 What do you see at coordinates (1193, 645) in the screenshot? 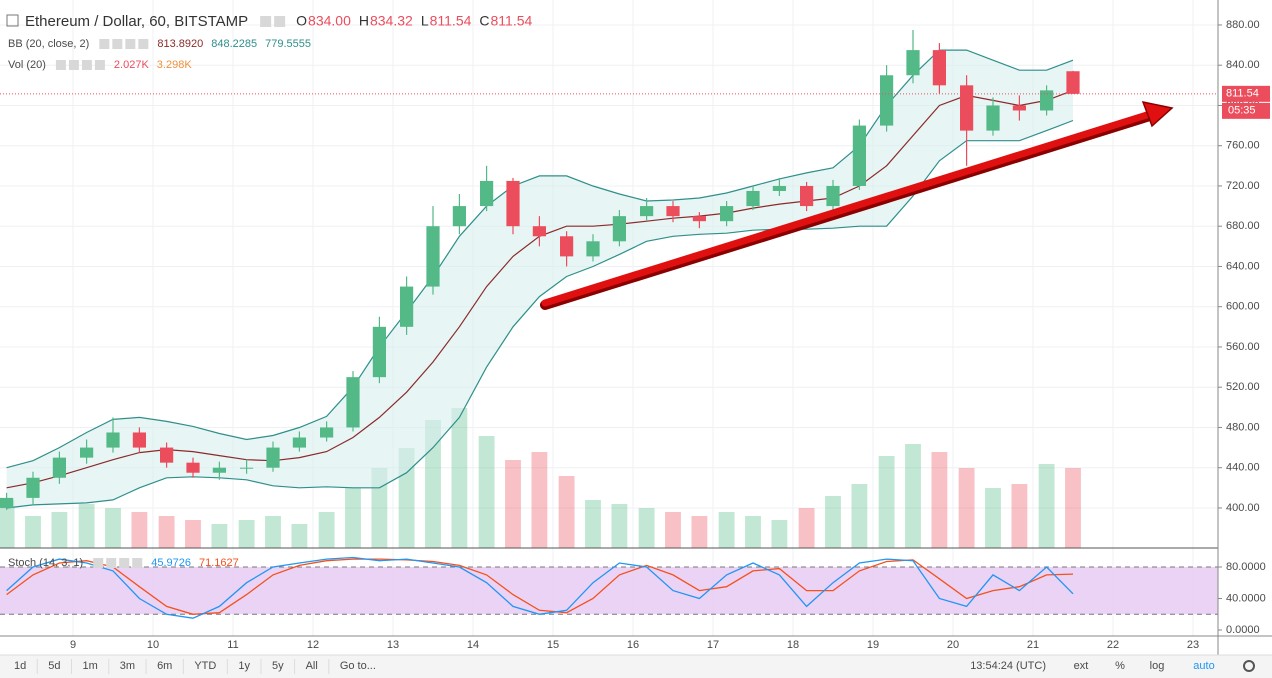
I see `x-tick-label: 23` at bounding box center [1193, 645].